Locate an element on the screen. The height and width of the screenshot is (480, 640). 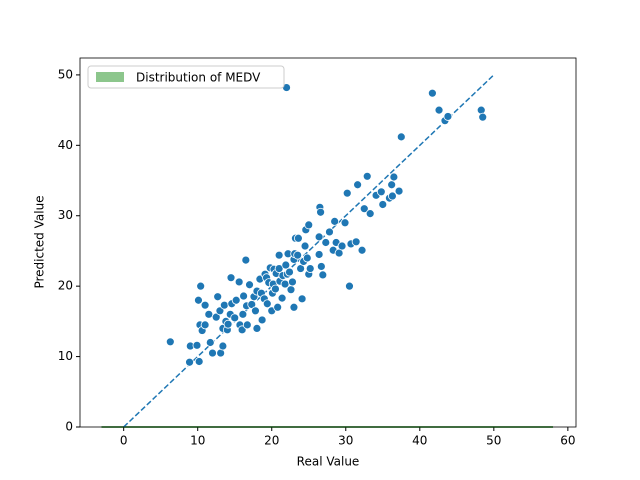
legend-box is located at coordinates (186, 77).